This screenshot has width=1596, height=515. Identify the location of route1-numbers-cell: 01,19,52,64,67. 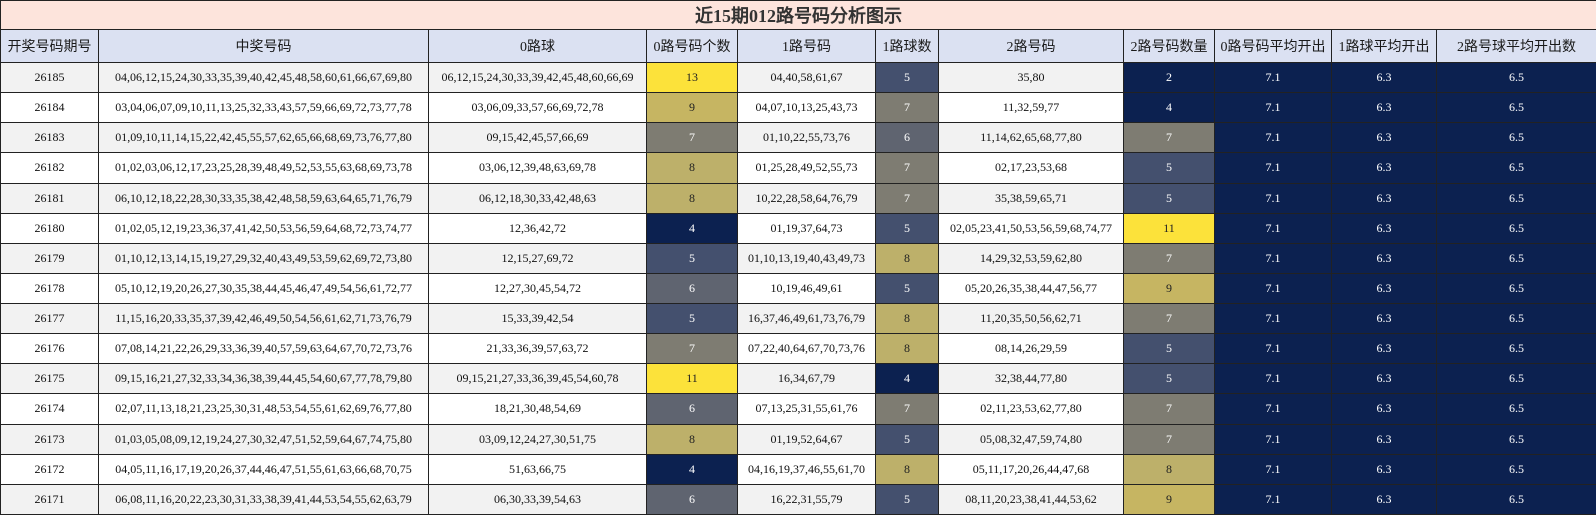
(806, 439).